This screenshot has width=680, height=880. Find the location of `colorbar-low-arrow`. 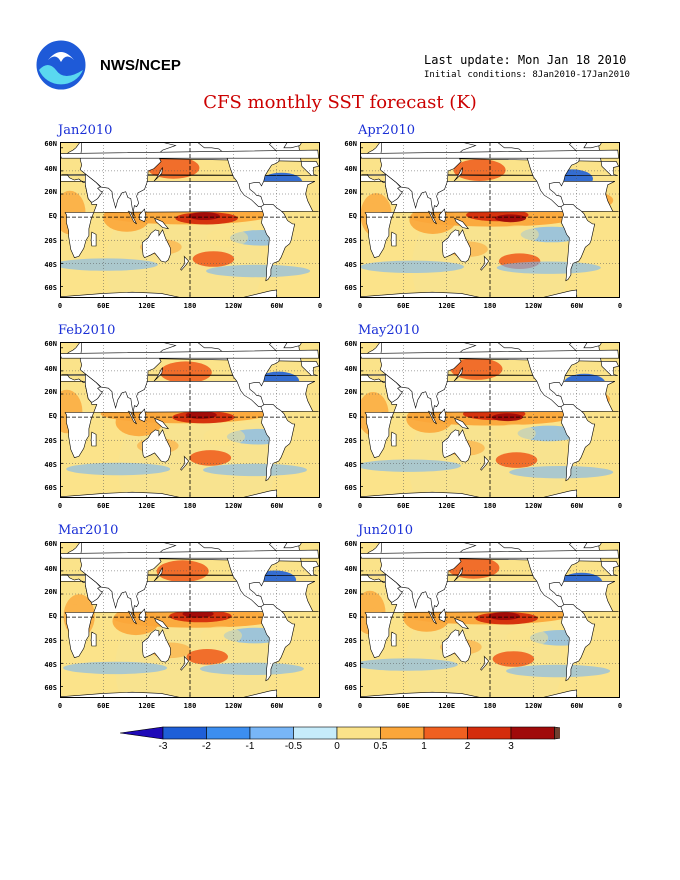

colorbar-low-arrow is located at coordinates (142, 733).